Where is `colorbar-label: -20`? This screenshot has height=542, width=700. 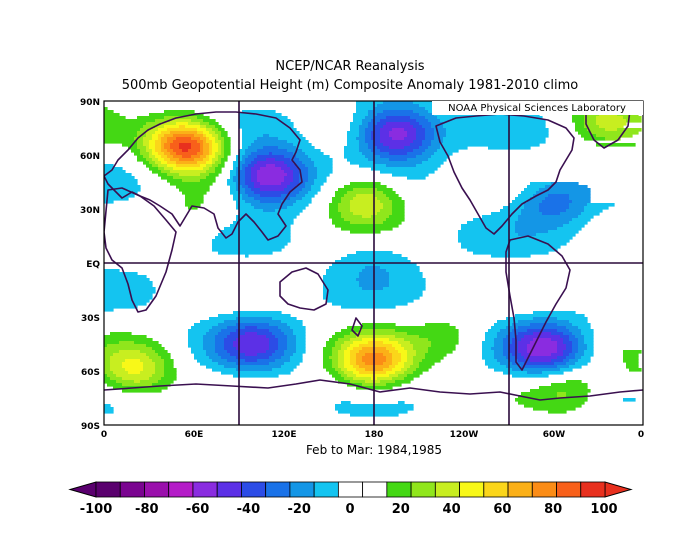
colorbar-label: -20 is located at coordinates (299, 509).